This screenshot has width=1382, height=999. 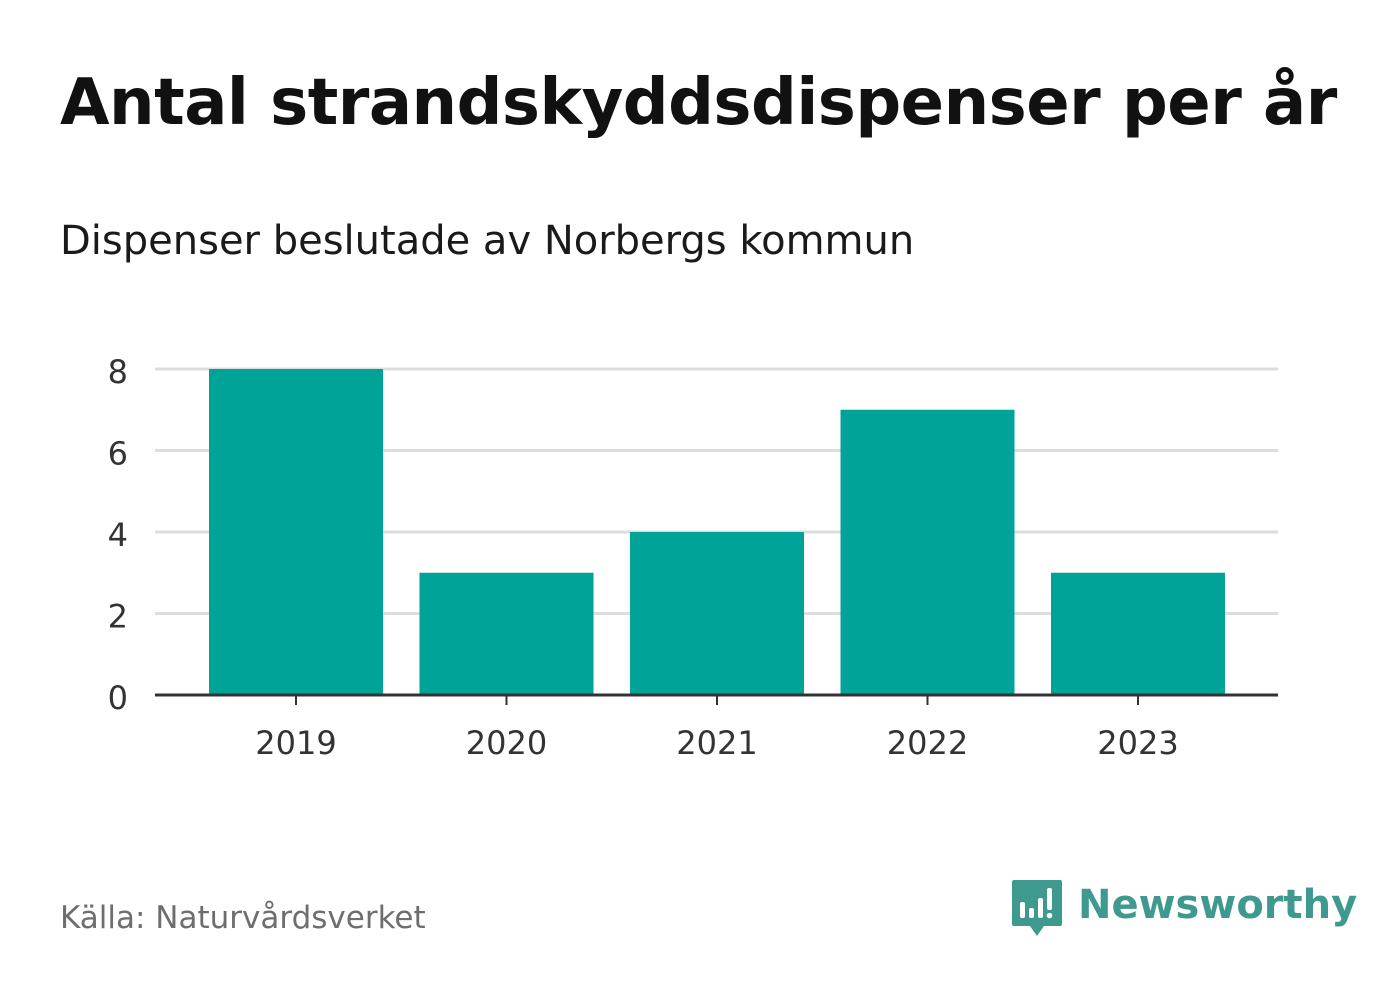 I want to click on y-tick-label: 6, so click(x=118, y=454).